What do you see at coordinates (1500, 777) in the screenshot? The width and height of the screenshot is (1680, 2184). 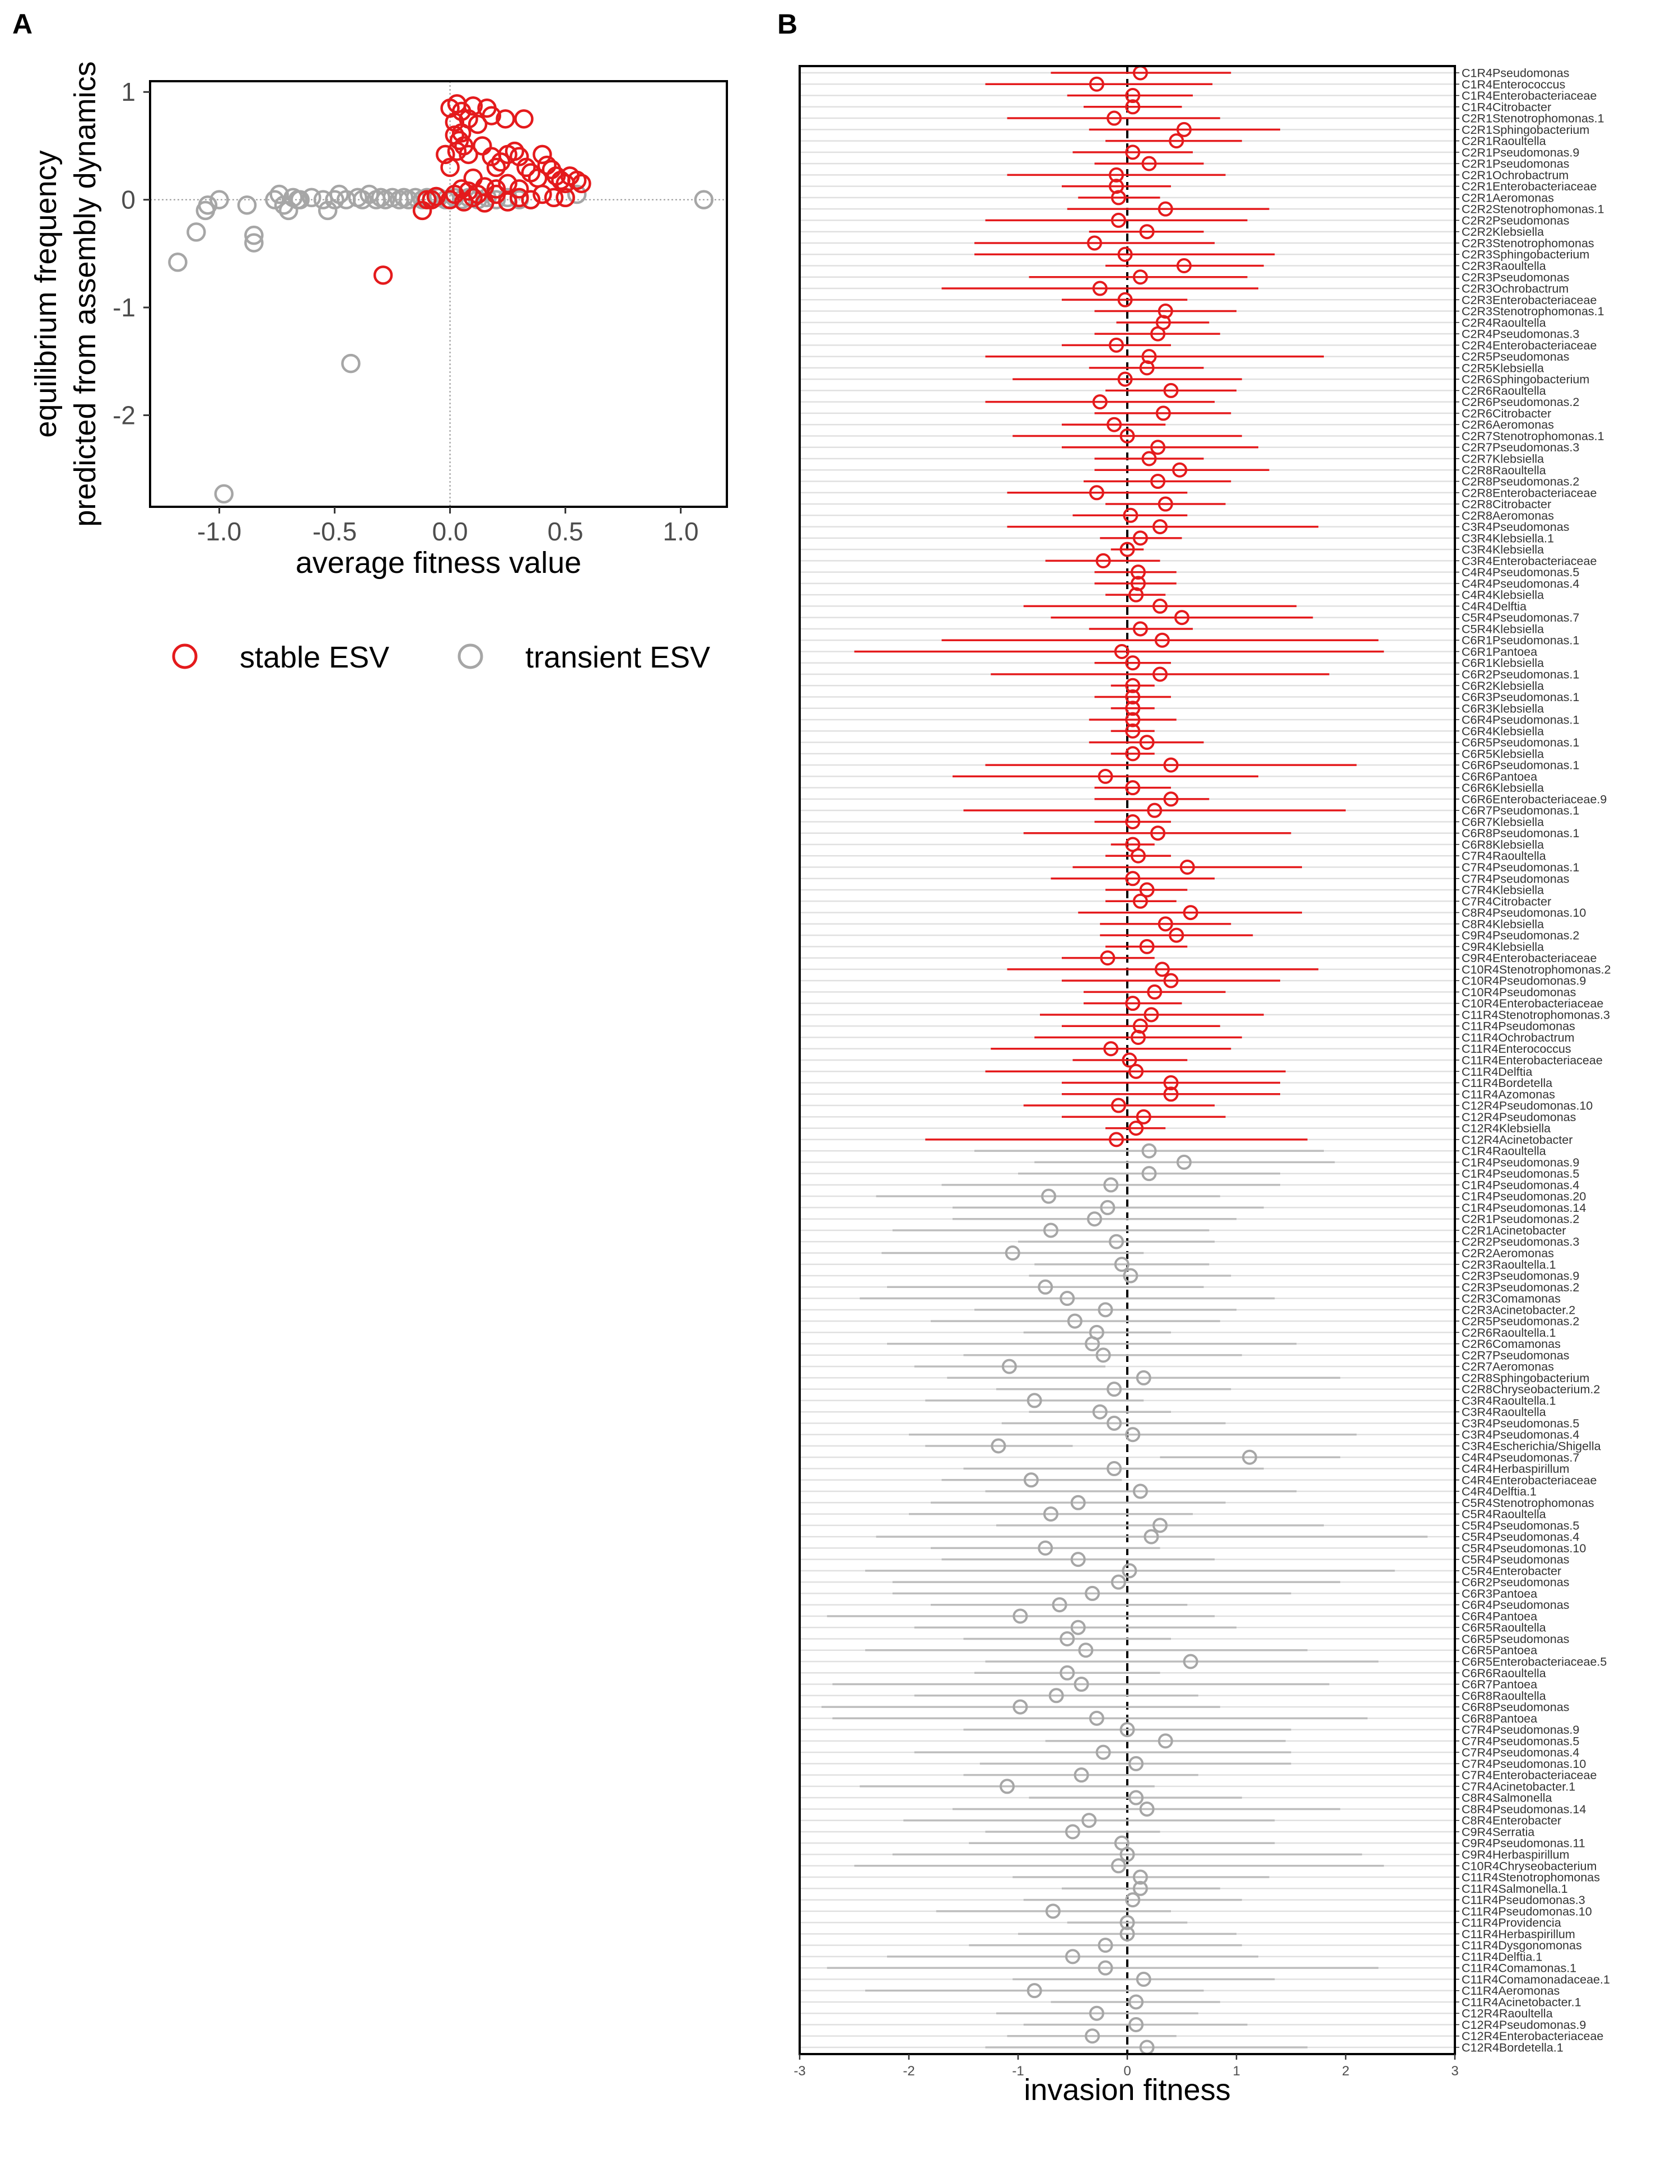 I see `esv-label: C6R6Pantoea` at bounding box center [1500, 777].